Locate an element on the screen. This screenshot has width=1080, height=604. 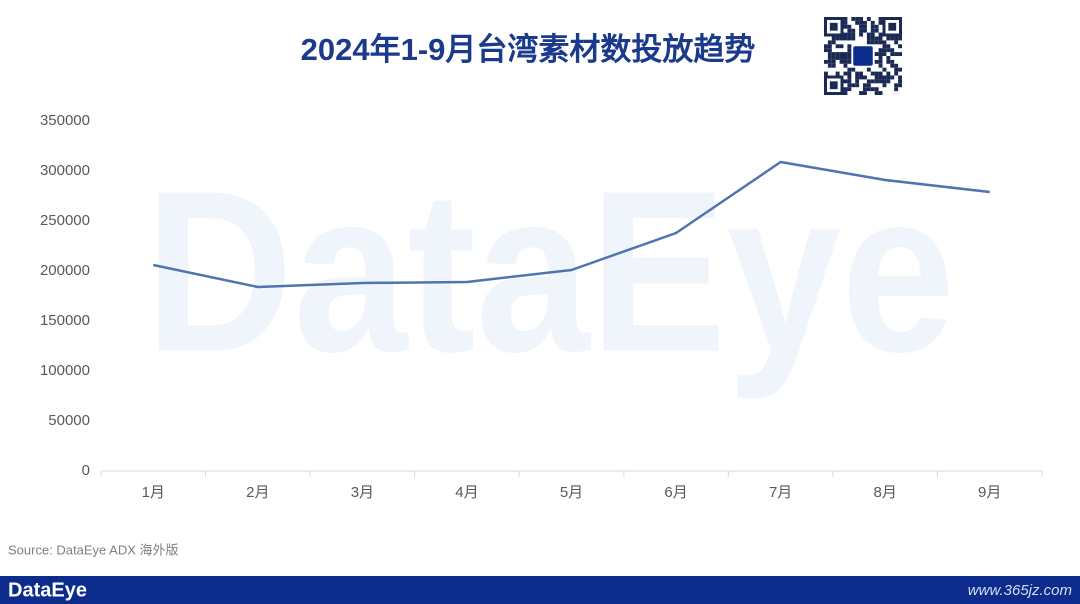
y-tick-label: 350000 is located at coordinates (65, 120).